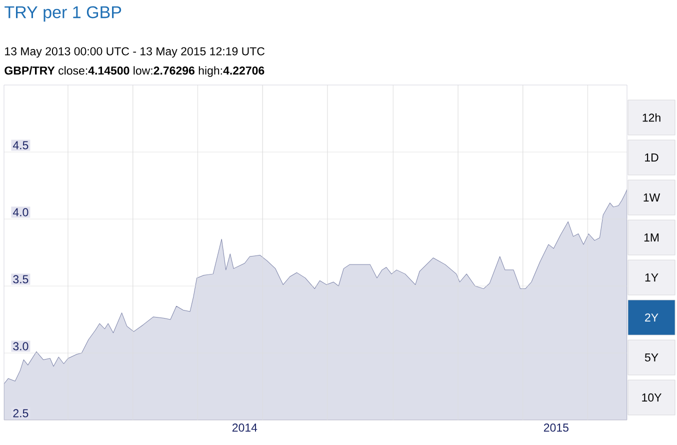 The height and width of the screenshot is (445, 677). Describe the element at coordinates (20, 212) in the screenshot. I see `y-tick-label: 4.0` at that location.